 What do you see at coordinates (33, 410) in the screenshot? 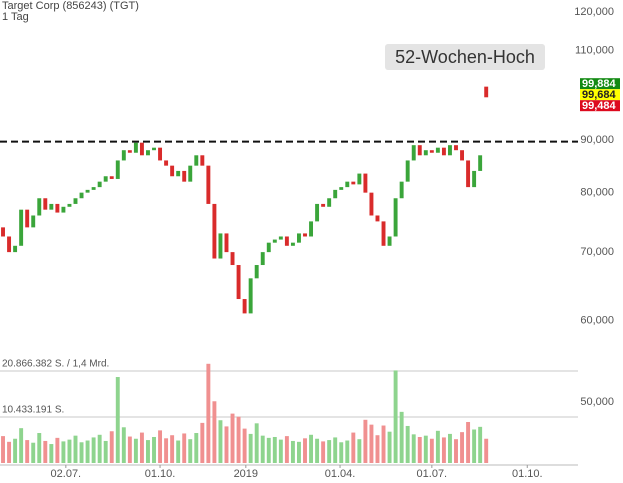
I see `volume-tick-label: 10.433.191 S.` at bounding box center [33, 410].